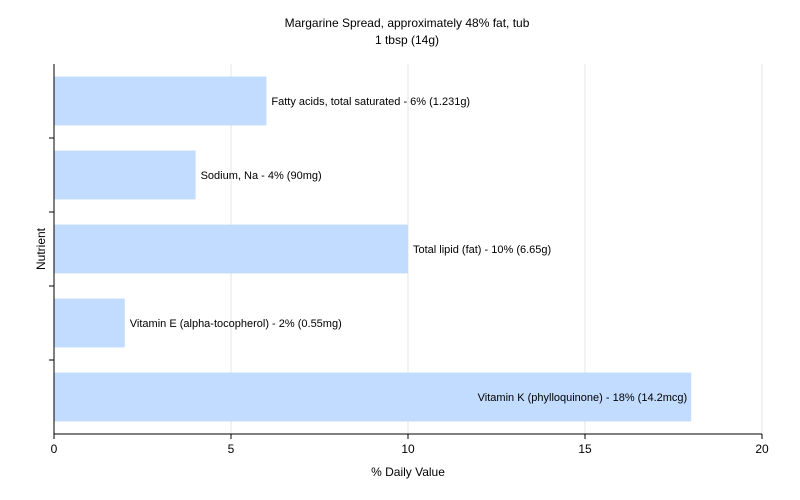 This screenshot has height=500, width=800. I want to click on x-axis-label: % Daily Value, so click(408, 472).